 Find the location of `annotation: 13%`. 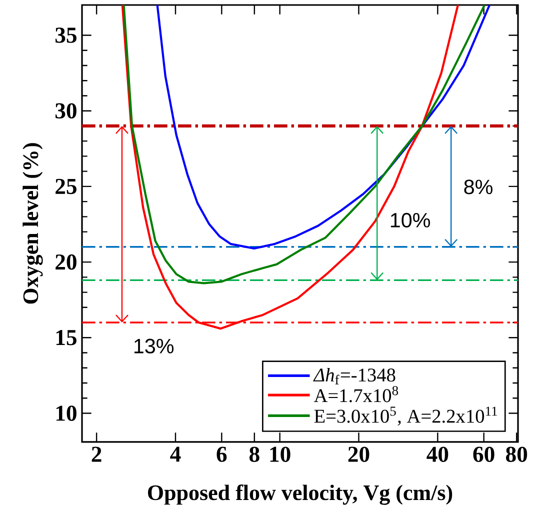

annotation: 13% is located at coordinates (154, 346).